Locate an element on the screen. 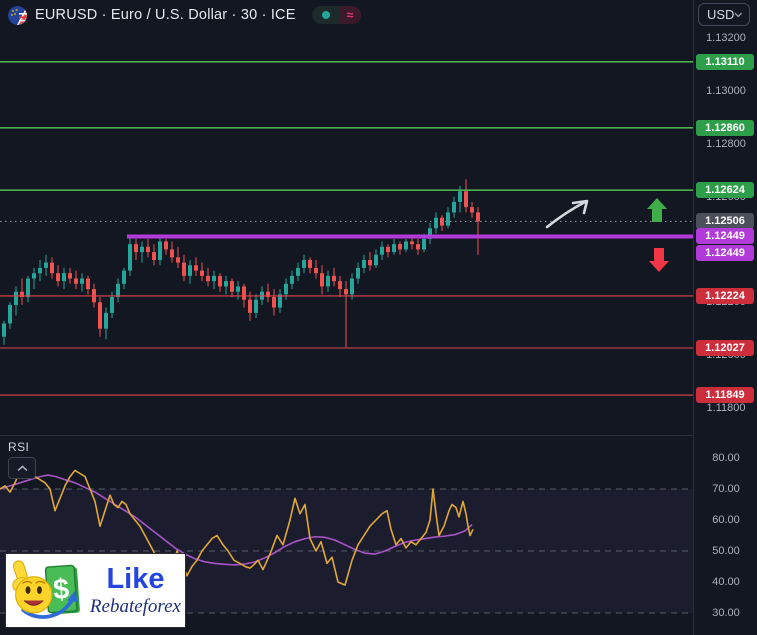  rsi-pane-header: RSI is located at coordinates (22, 458).